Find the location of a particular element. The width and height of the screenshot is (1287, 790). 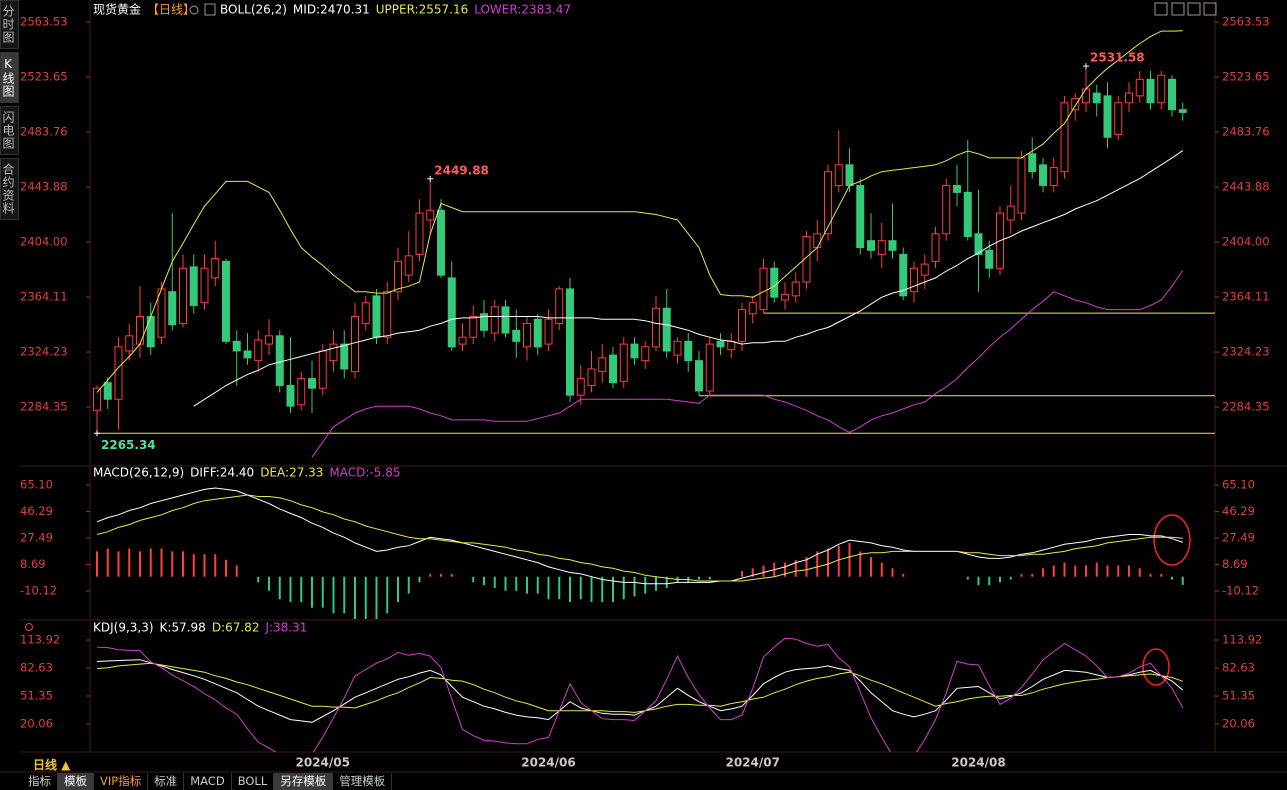

legend-label: MACD:-5.85 is located at coordinates (364, 473).